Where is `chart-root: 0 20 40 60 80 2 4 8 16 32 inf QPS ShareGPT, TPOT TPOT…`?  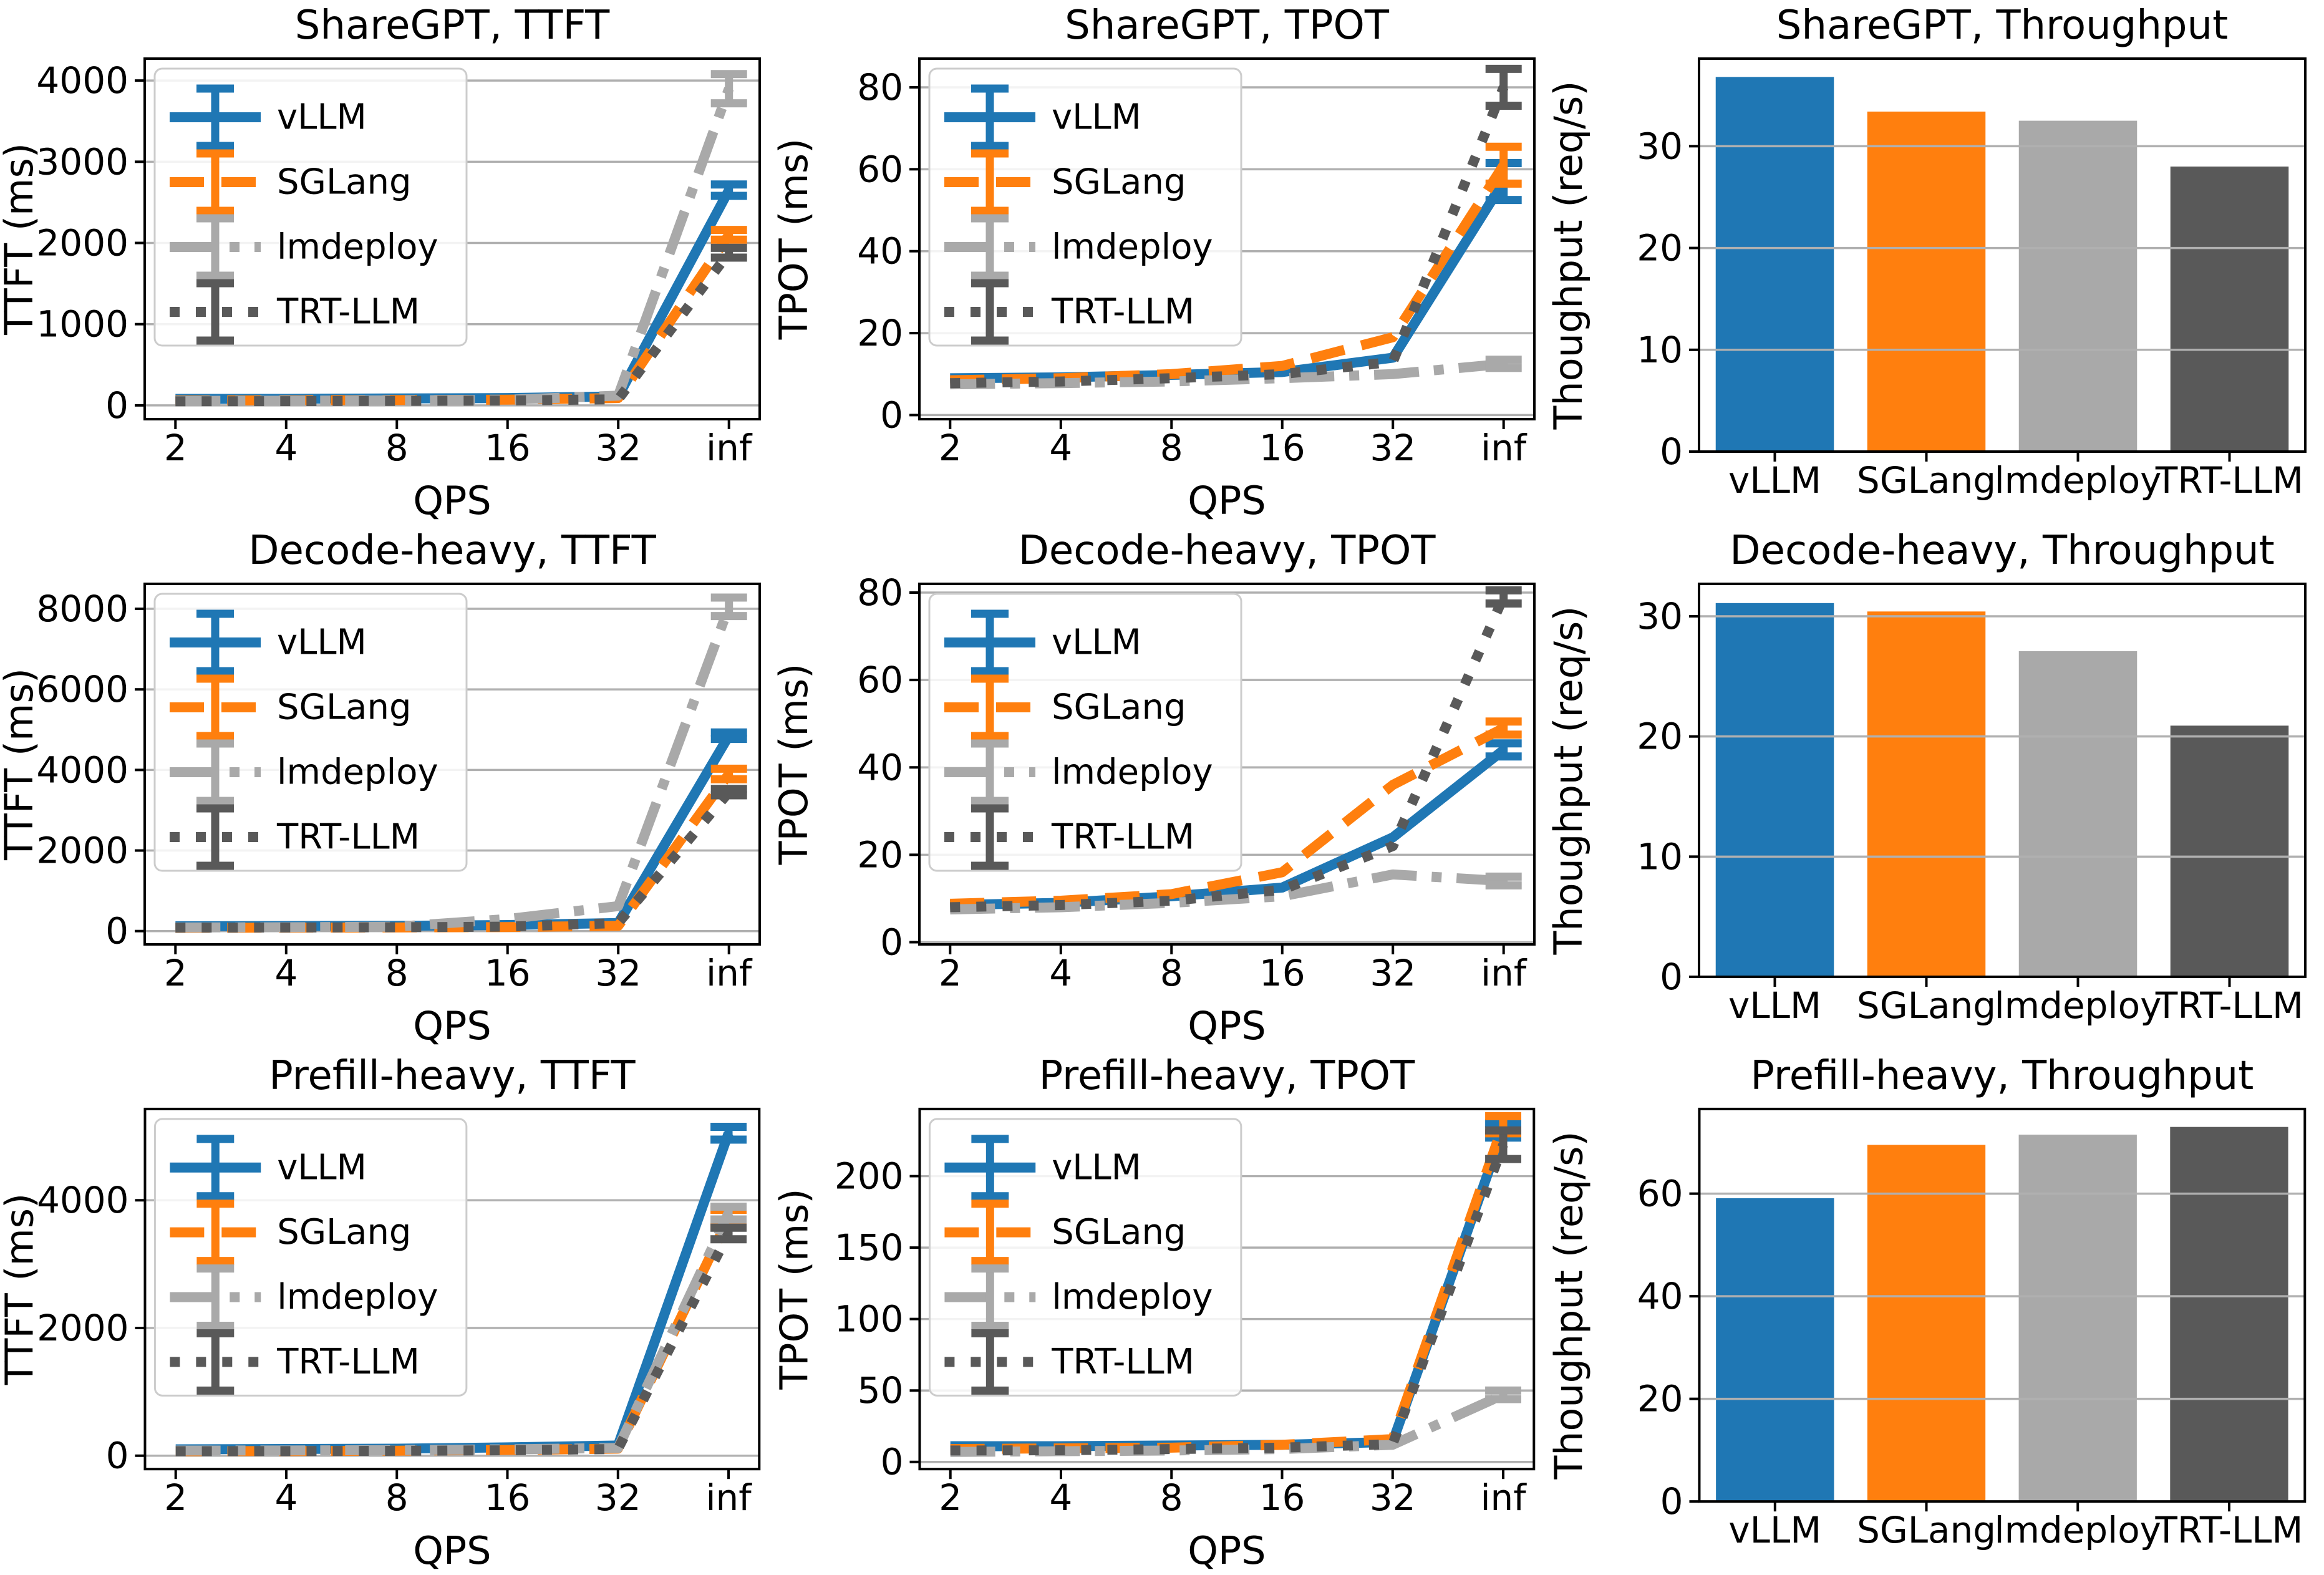
chart-root: 0 20 40 60 80 2 4 8 16 32 inf QPS ShareGPT, TPOT TPOT… is located at coordinates (1155, 262).